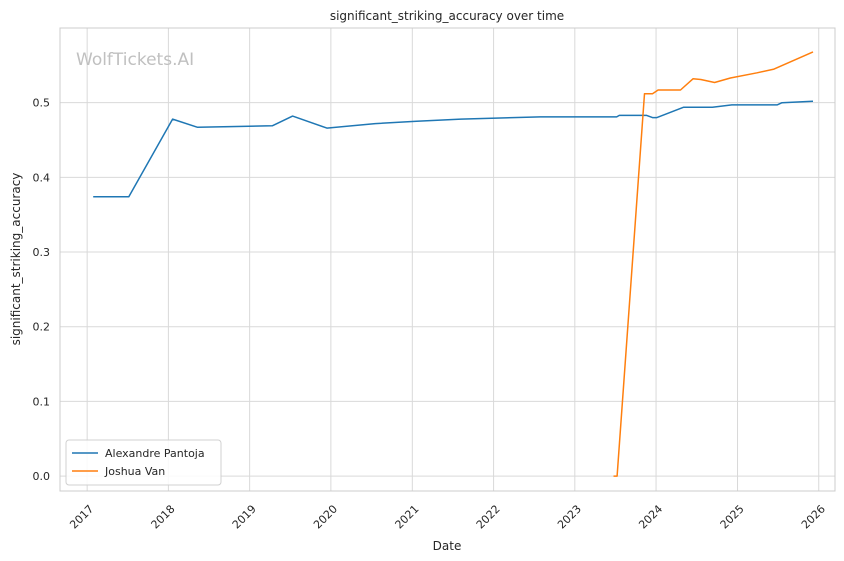  I want to click on legend-label: Alexandre Pantoja, so click(155, 453).